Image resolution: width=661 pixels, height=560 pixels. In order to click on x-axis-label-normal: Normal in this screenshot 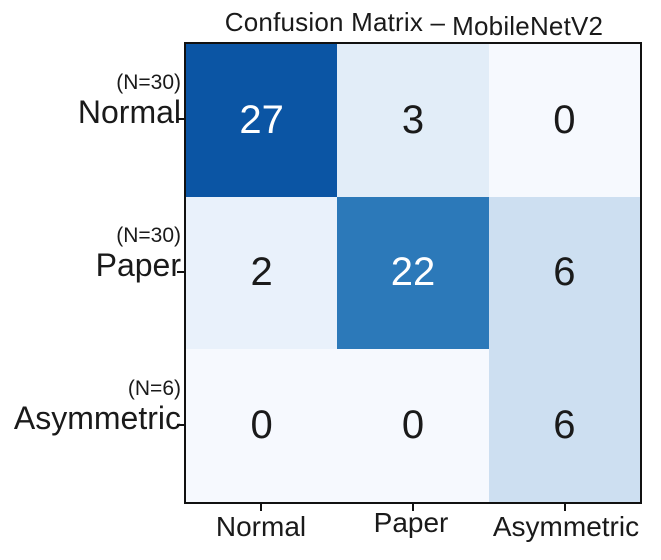, I will do `click(261, 526)`.